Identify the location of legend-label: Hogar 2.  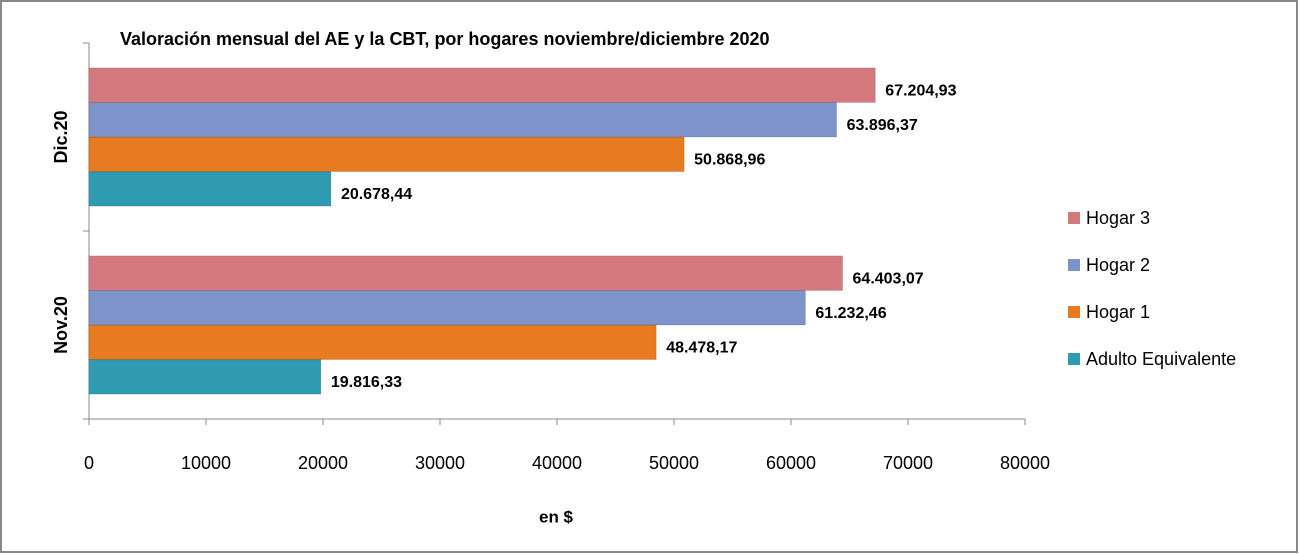
(1118, 265).